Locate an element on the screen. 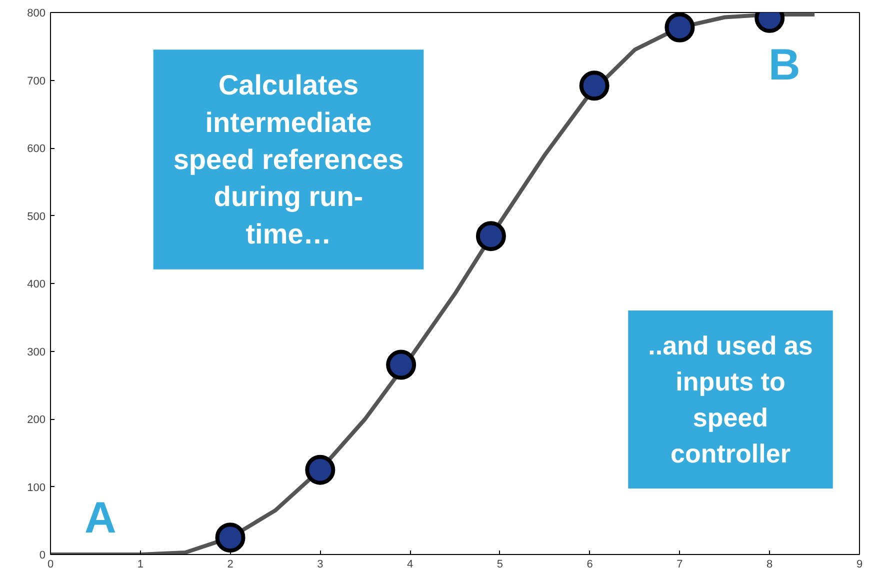  y-tick-label: 0 is located at coordinates (42, 556).